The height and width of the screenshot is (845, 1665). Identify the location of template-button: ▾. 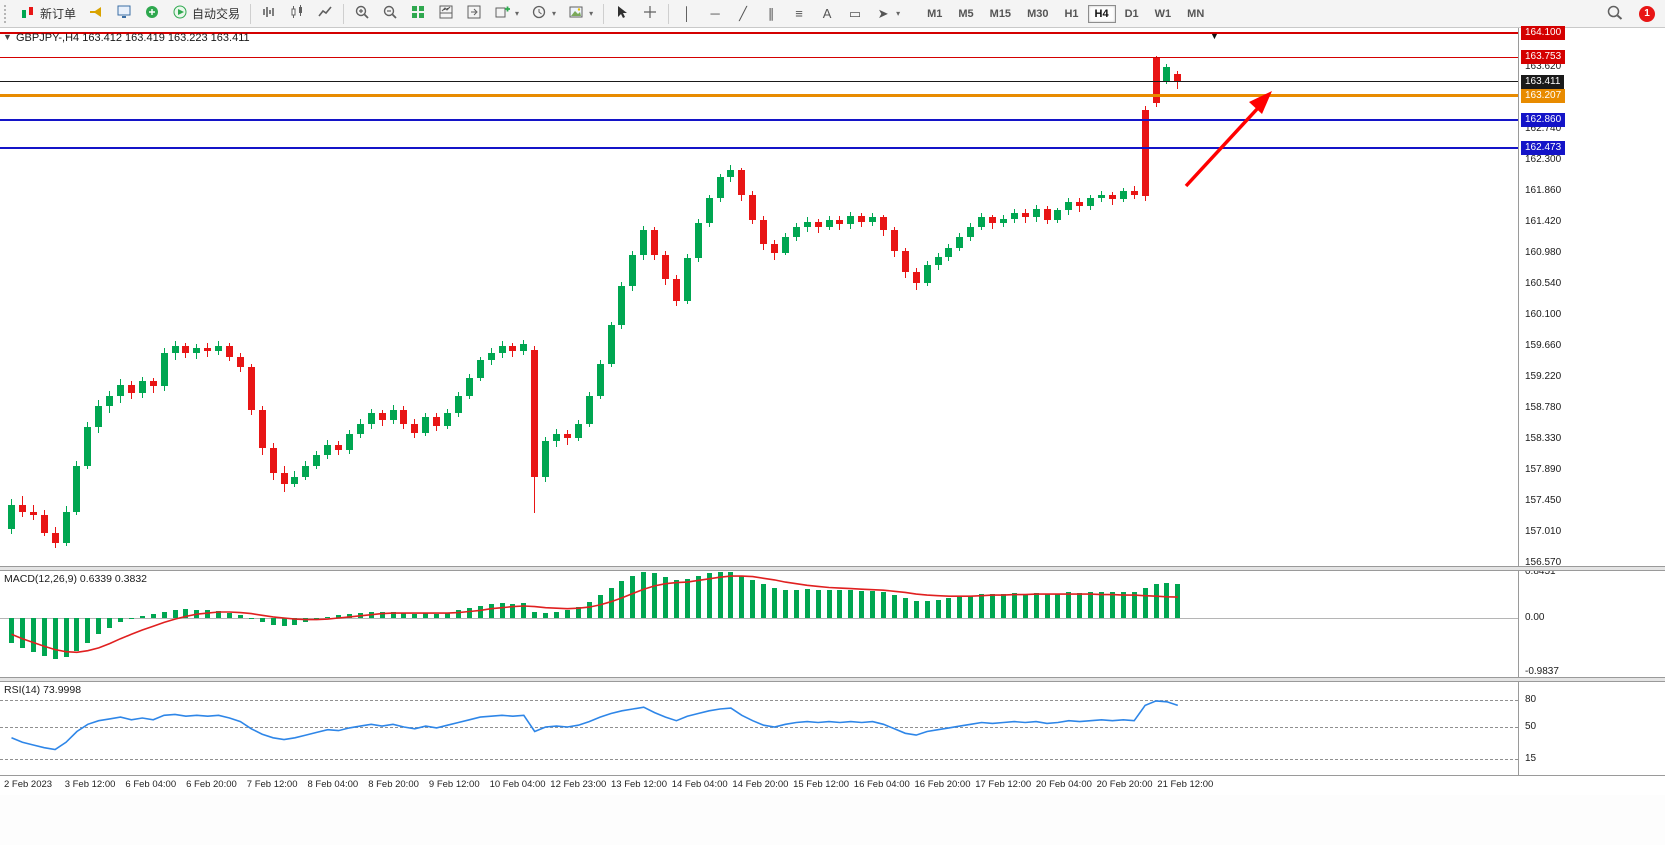
(580, 14).